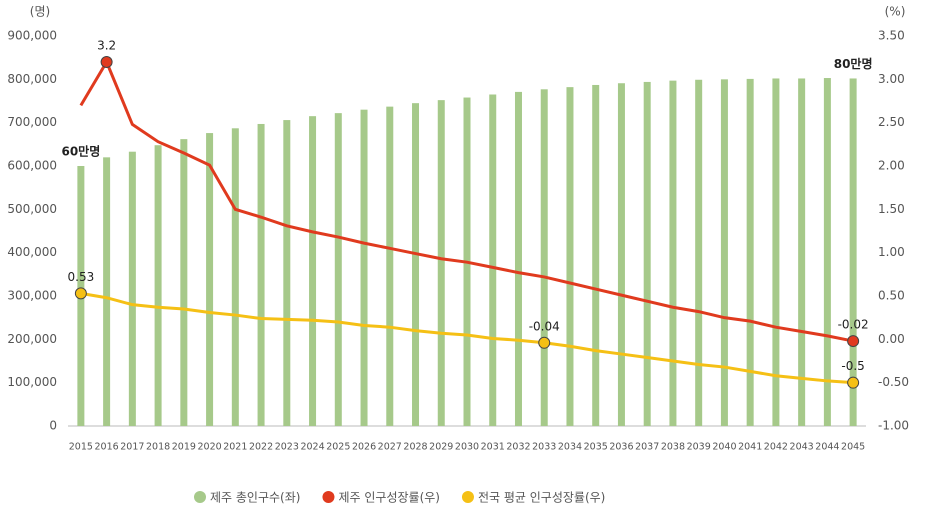 This screenshot has width=930, height=513. Describe the element at coordinates (853, 325) in the screenshot. I see `data-label: -0.02` at that location.